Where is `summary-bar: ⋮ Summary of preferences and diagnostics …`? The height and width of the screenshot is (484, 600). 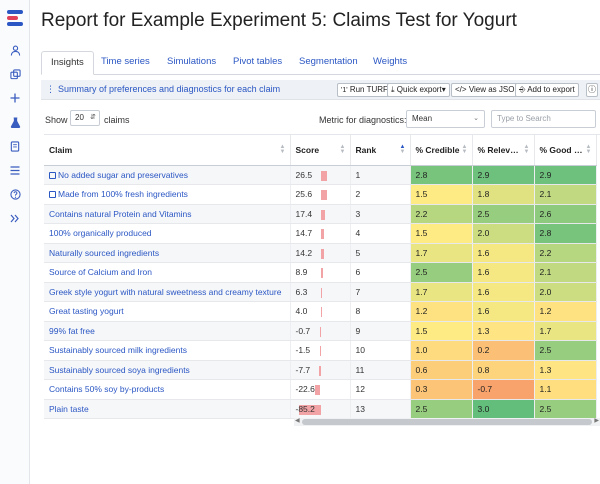
summary-bar: ⋮ Summary of preferences and diagnostics … is located at coordinates (320, 90).